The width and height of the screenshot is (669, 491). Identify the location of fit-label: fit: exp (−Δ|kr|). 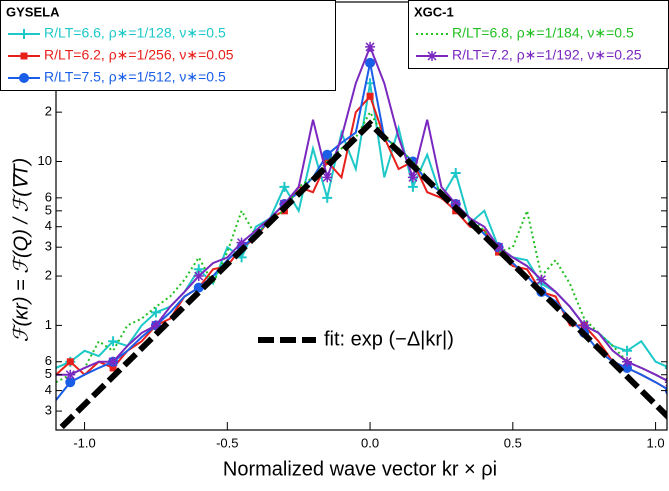
(389, 339).